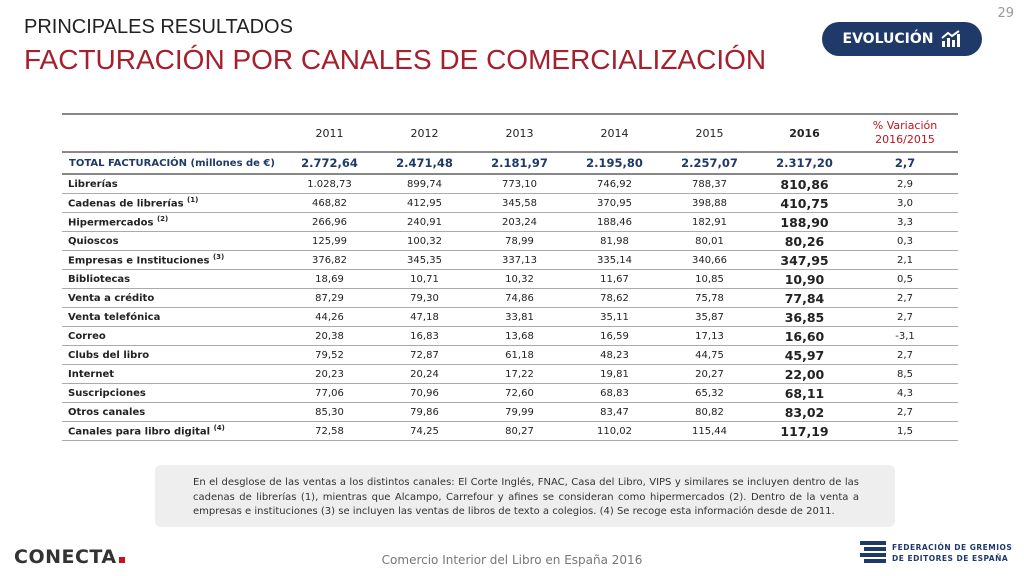 Image resolution: width=1024 pixels, height=576 pixels. What do you see at coordinates (329, 163) in the screenshot?
I see `cell: 2.772,64` at bounding box center [329, 163].